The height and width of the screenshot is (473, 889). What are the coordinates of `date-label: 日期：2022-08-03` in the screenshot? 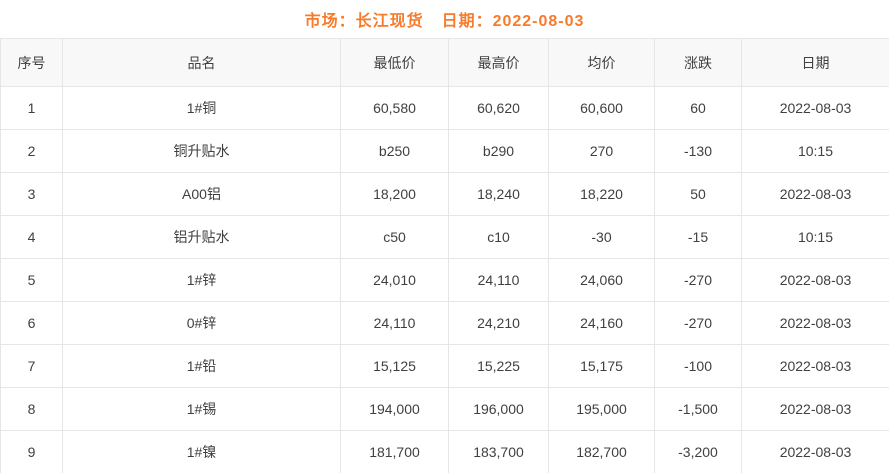 It's located at (513, 21).